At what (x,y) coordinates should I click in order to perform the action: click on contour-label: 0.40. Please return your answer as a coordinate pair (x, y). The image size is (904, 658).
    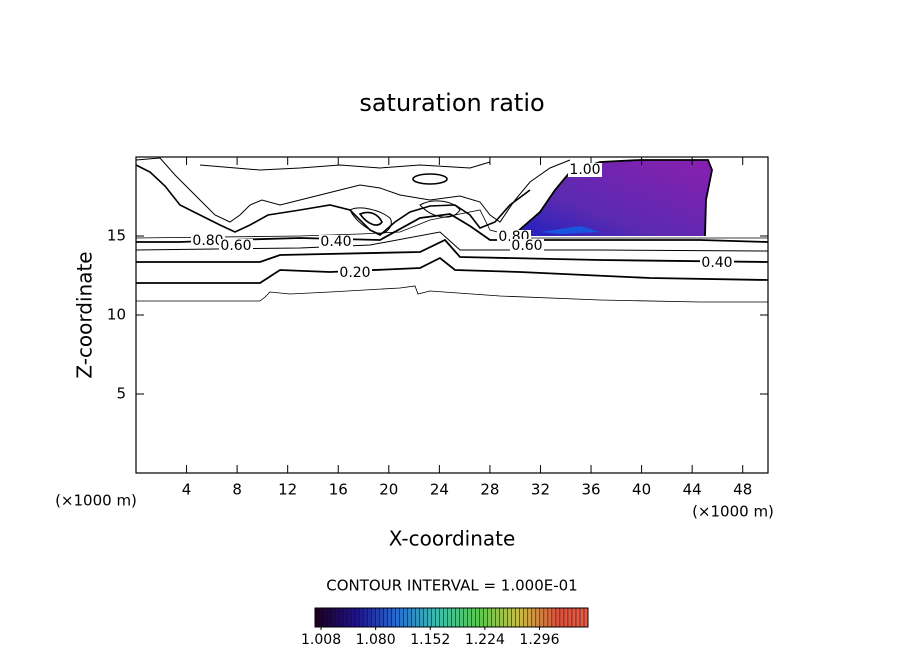
    Looking at the image, I should click on (335, 242).